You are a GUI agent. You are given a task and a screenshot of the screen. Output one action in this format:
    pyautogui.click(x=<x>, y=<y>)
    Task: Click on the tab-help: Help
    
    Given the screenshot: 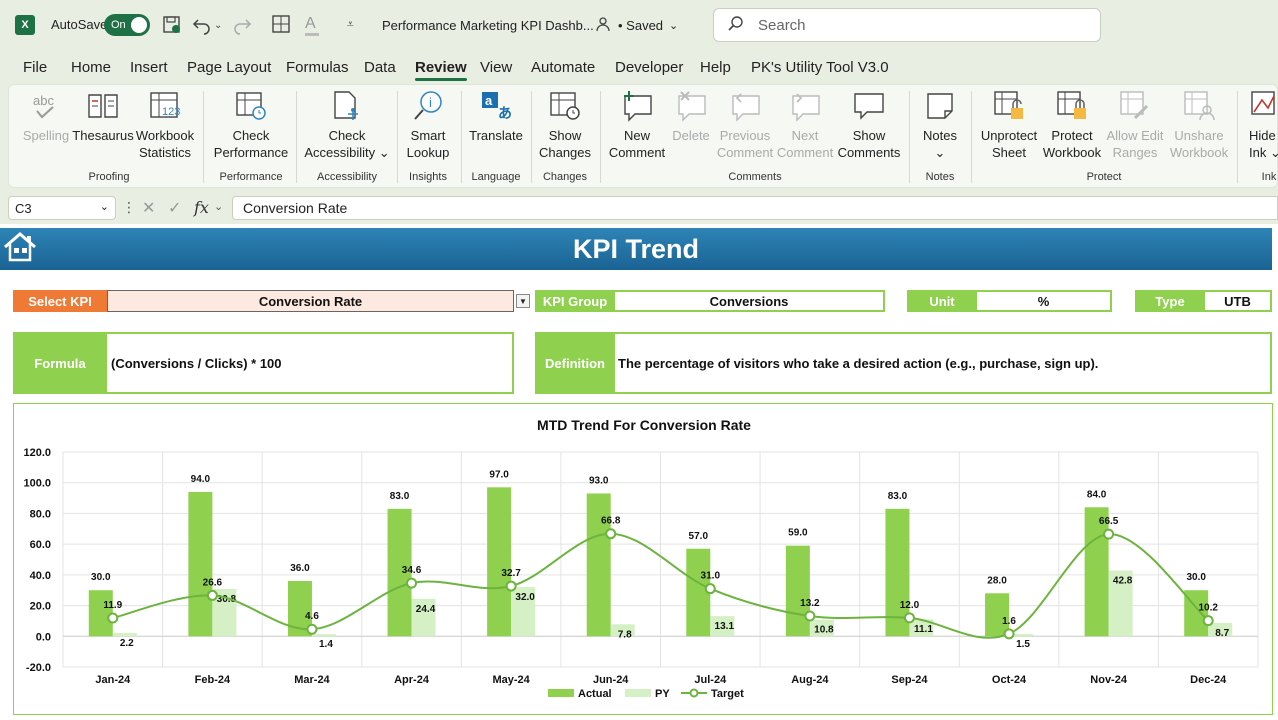 What is the action you would take?
    pyautogui.click(x=715, y=67)
    